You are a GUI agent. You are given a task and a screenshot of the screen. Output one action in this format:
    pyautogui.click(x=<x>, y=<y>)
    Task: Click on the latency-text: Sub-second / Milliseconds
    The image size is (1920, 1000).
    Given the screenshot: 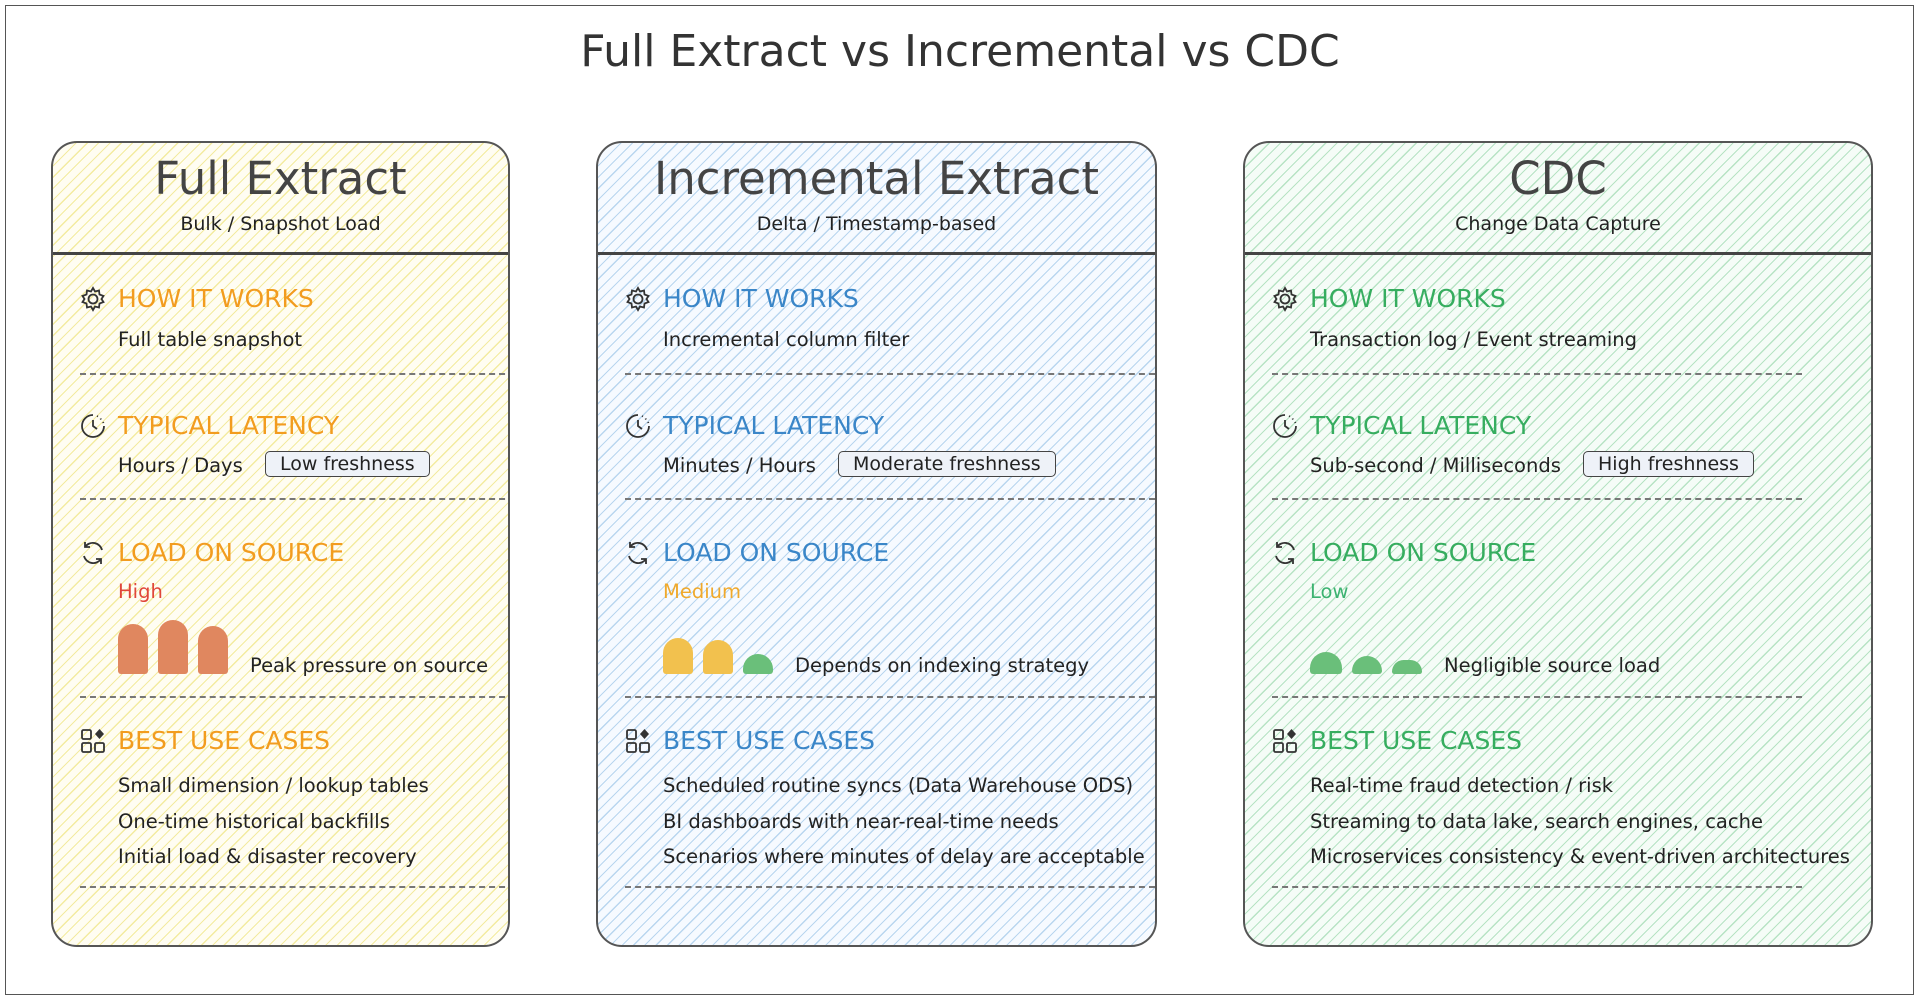 What is the action you would take?
    pyautogui.click(x=1435, y=465)
    